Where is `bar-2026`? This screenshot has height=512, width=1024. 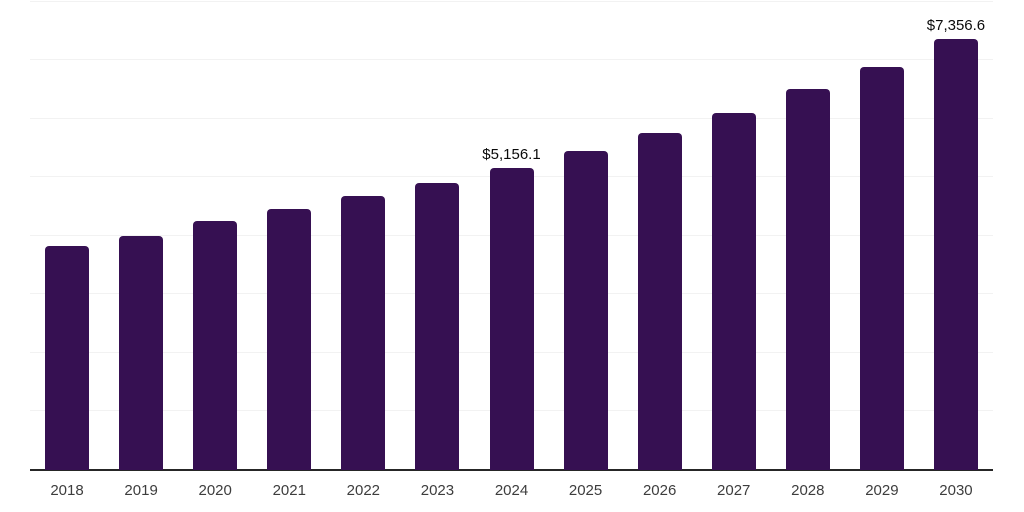
bar-2026 is located at coordinates (659, 301).